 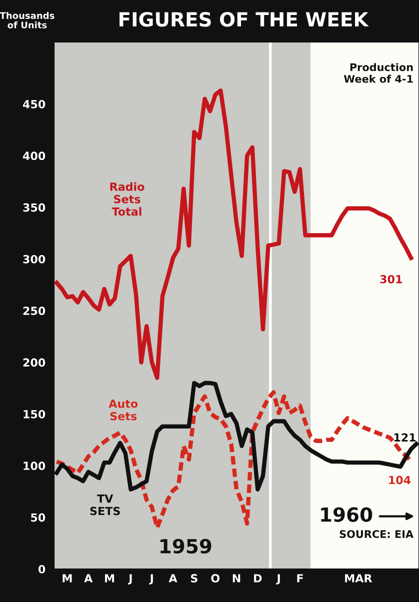 I want to click on x-tick-label: D, so click(x=258, y=578).